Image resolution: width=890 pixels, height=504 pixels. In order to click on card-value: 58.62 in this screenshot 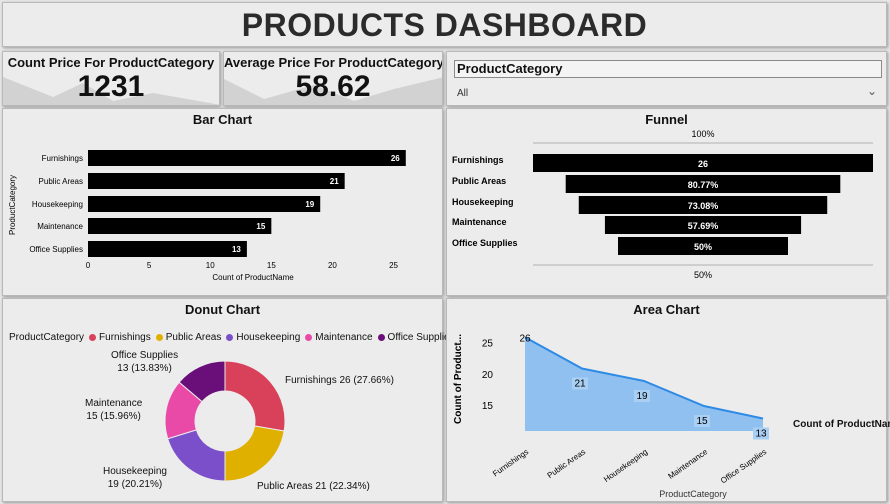, I will do `click(333, 86)`.